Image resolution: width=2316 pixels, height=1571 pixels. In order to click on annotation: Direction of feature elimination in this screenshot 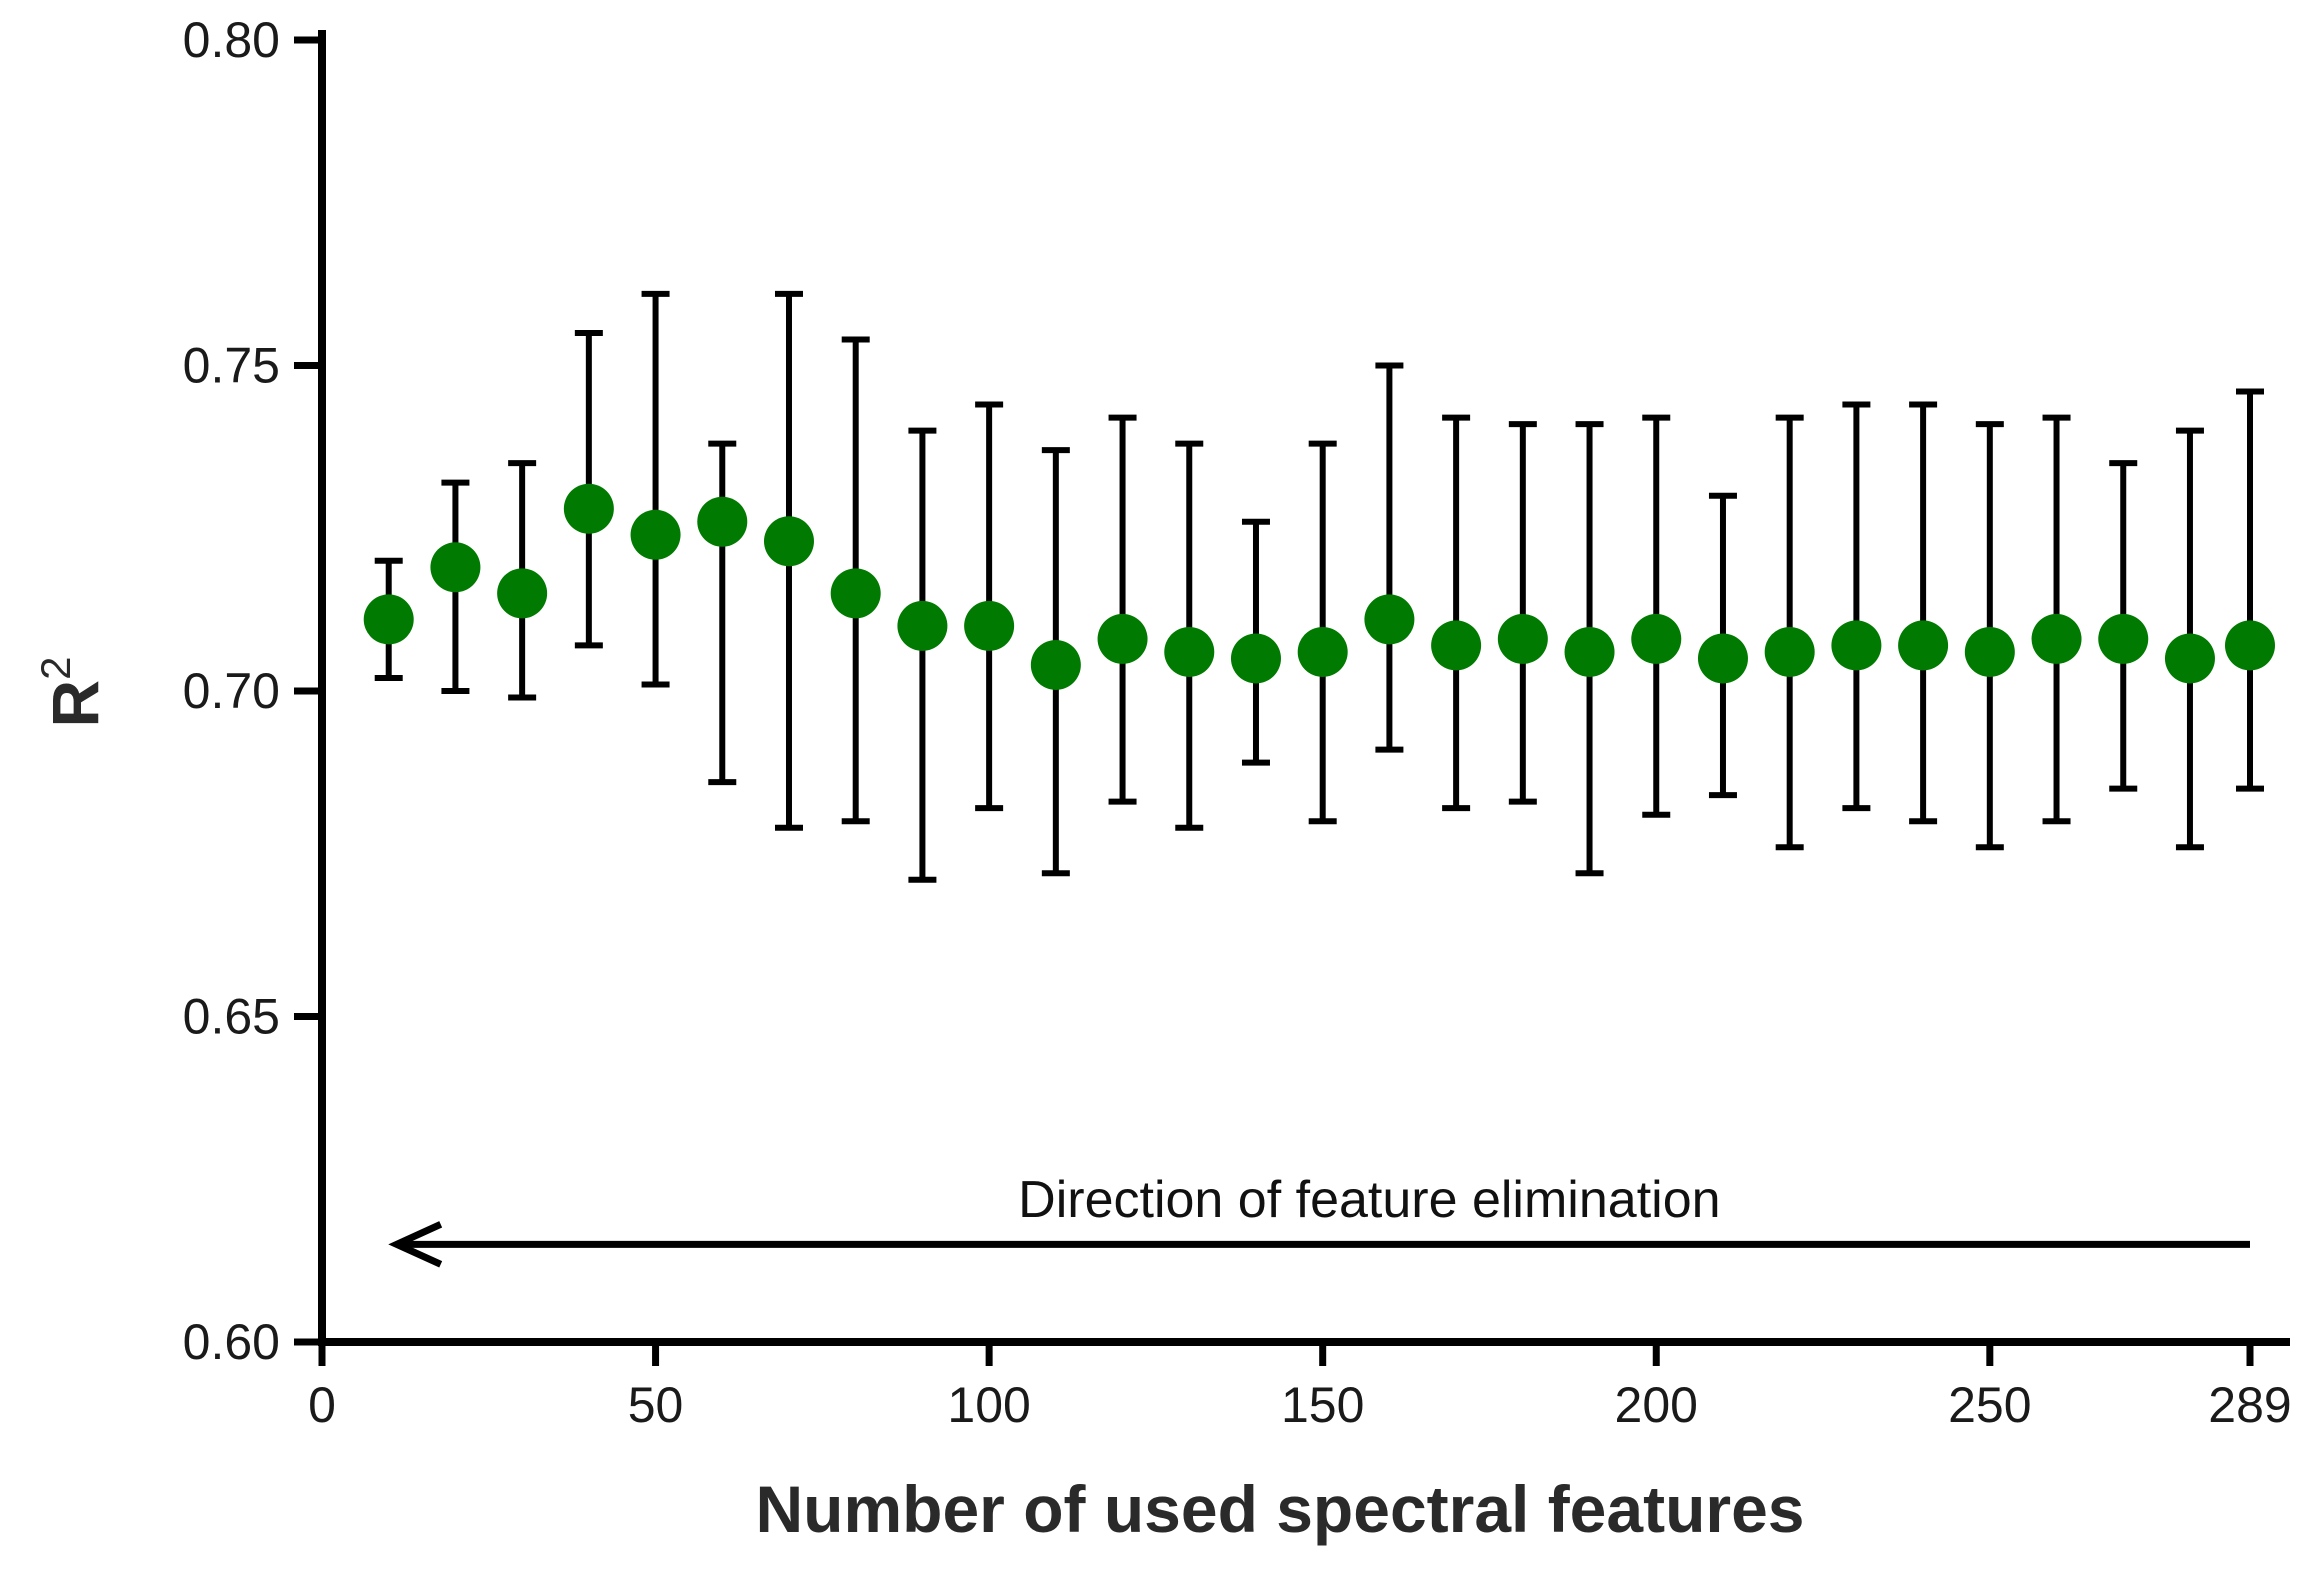, I will do `click(1319, 1219)`.